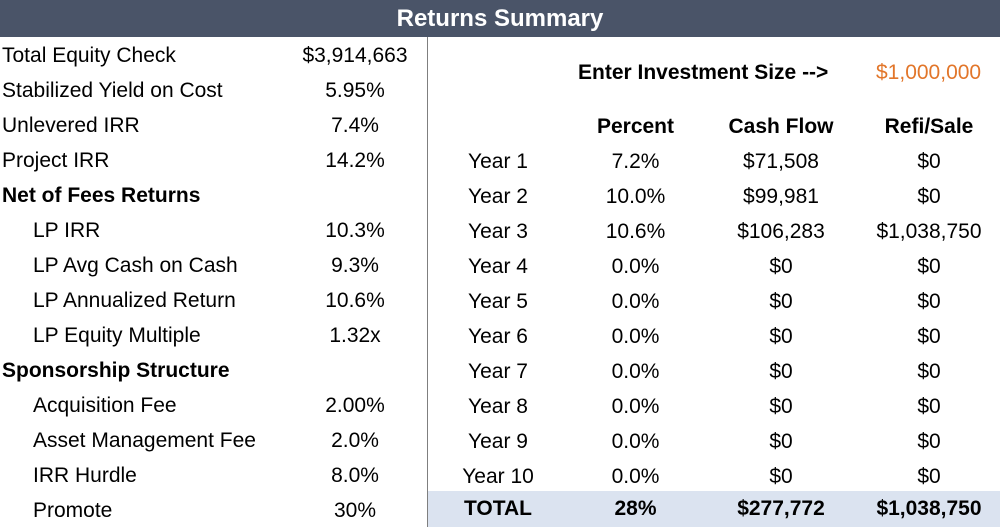  What do you see at coordinates (498, 266) in the screenshot?
I see `year-cell: Year 4` at bounding box center [498, 266].